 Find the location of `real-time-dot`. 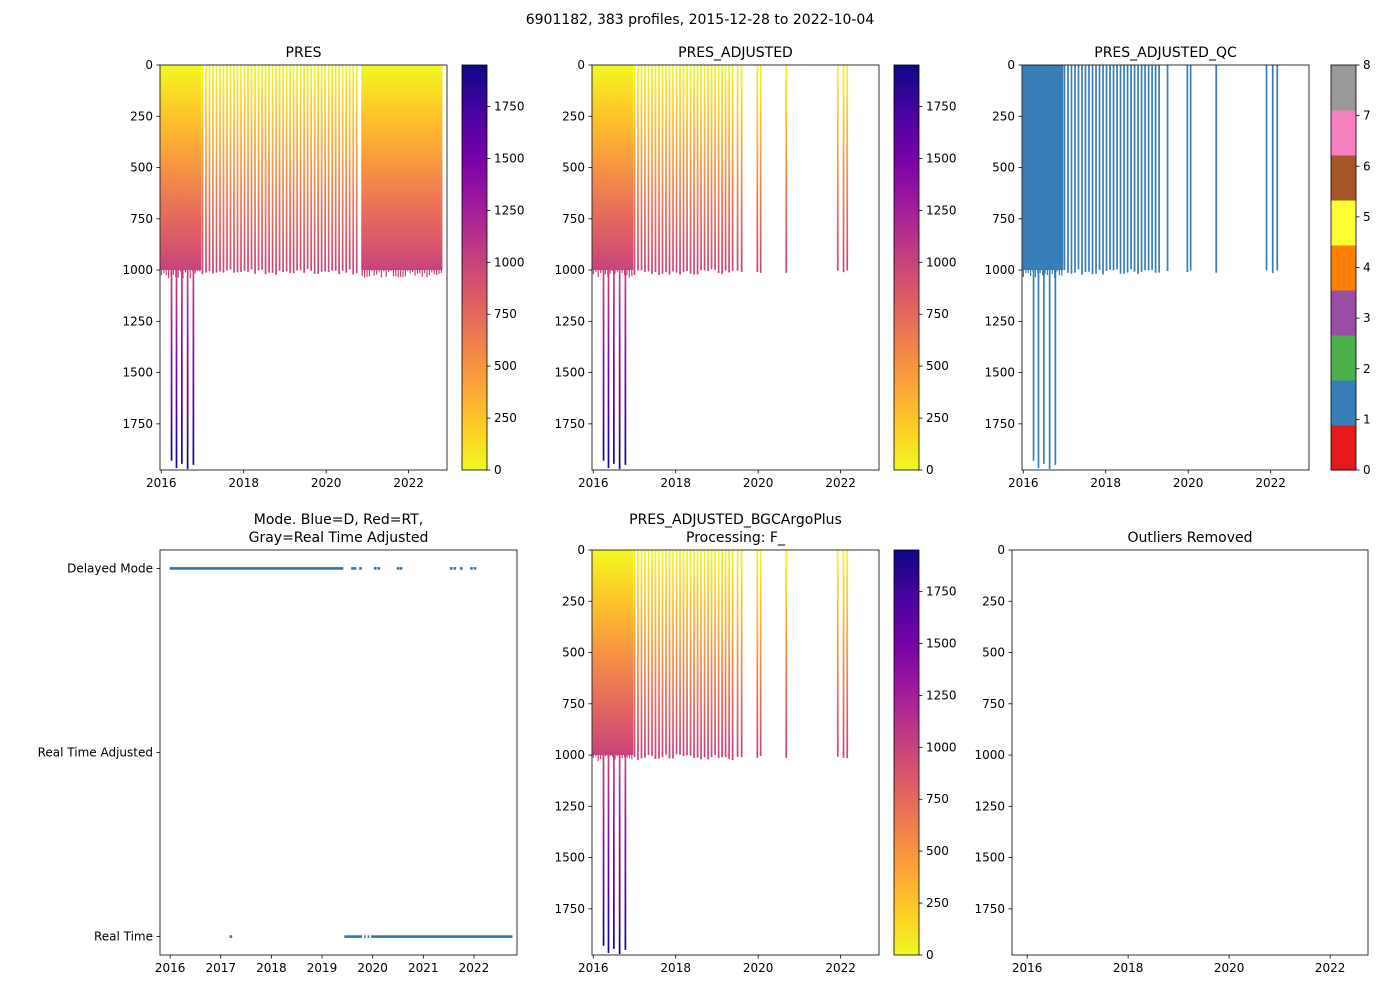

real-time-dot is located at coordinates (231, 936).